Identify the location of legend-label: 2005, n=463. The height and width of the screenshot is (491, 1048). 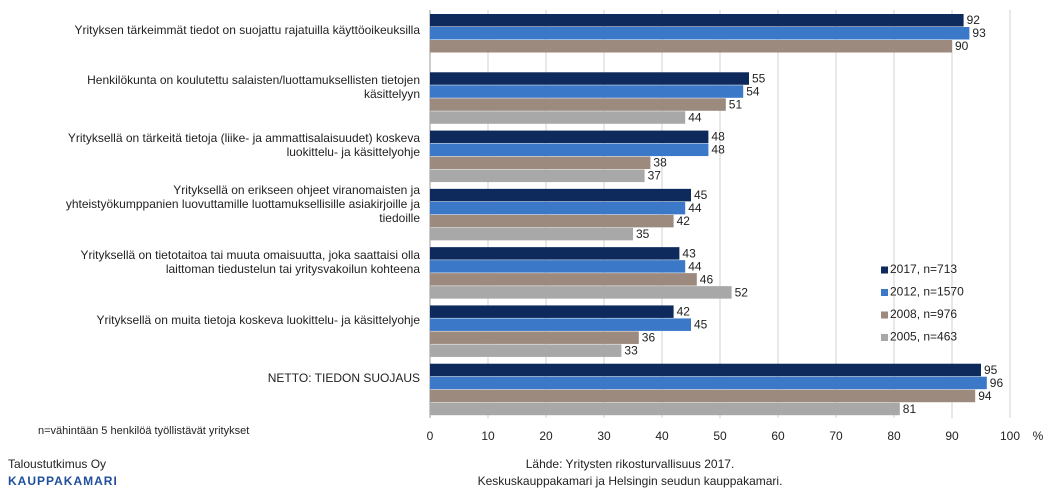
(923, 337).